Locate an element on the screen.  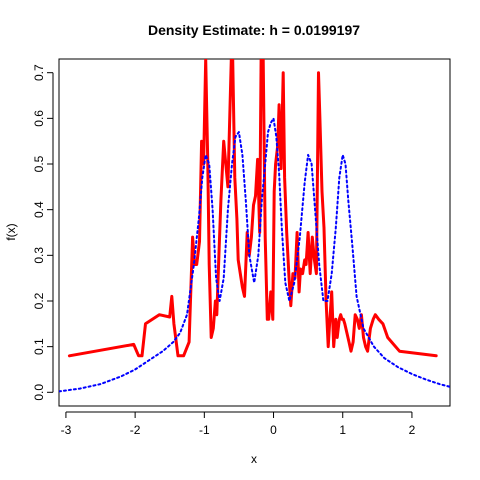
x-tick-label: -3 is located at coordinates (66, 430).